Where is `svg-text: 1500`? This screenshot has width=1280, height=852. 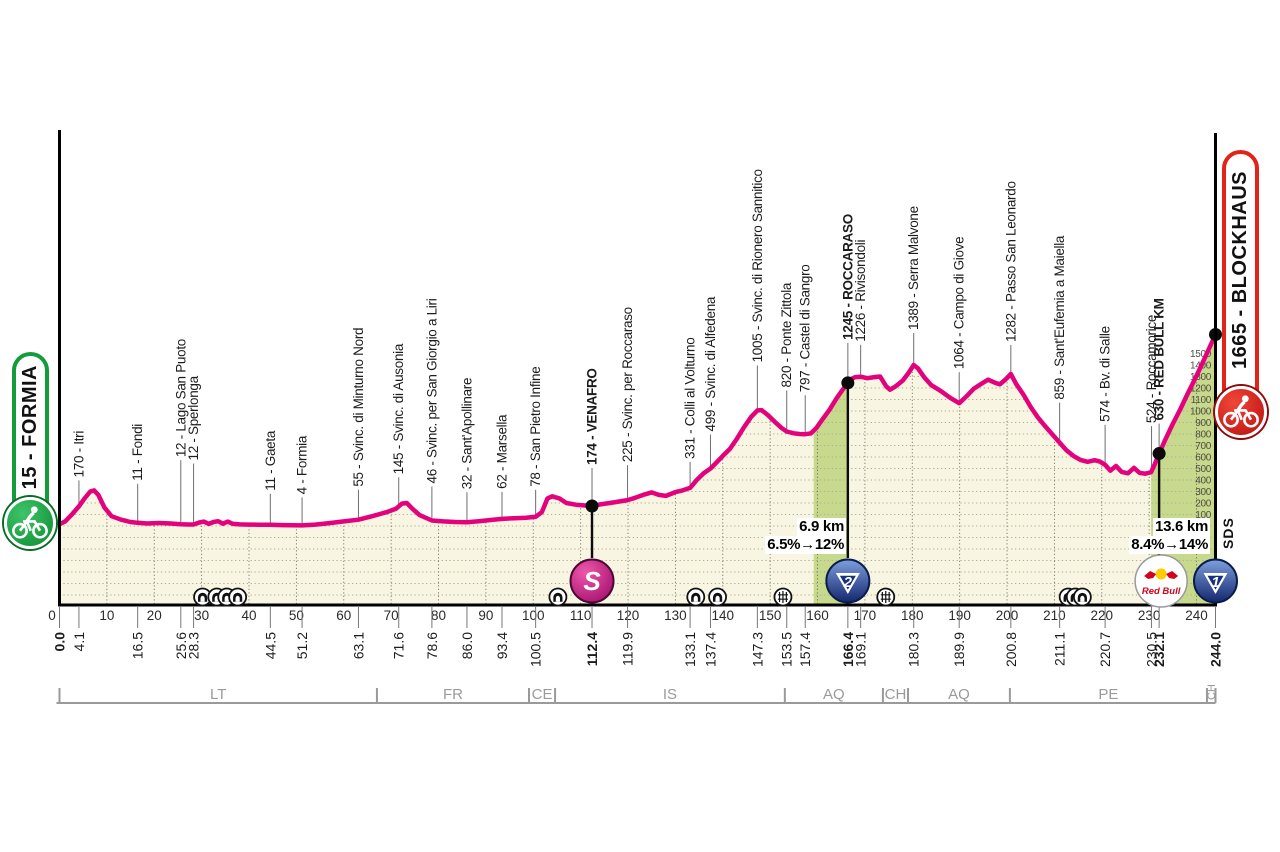 svg-text: 1500 is located at coordinates (1201, 354).